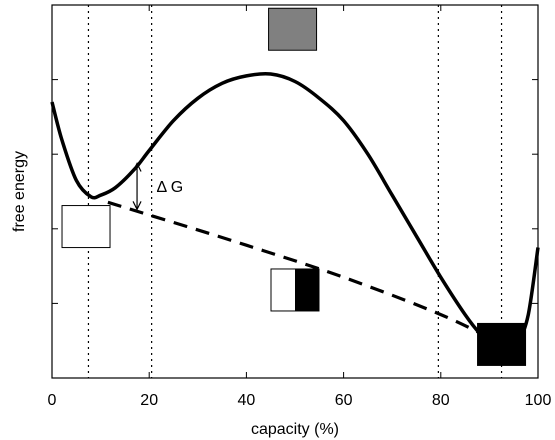  I want to click on y-axis-label: free energy, so click(19, 191).